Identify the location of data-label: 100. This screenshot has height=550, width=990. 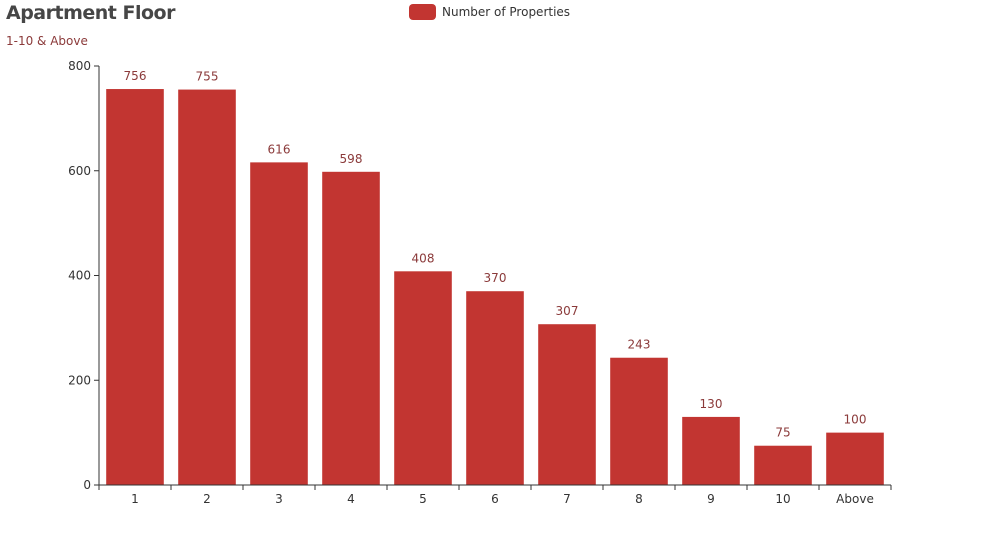
(855, 420).